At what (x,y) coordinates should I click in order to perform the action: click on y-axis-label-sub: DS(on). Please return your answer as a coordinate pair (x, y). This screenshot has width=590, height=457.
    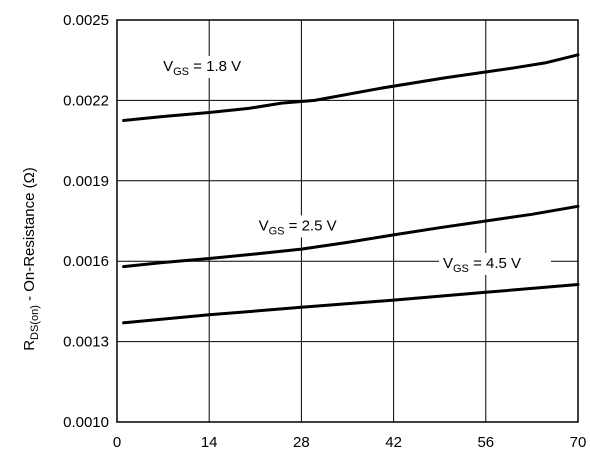
    Looking at the image, I should click on (35, 322).